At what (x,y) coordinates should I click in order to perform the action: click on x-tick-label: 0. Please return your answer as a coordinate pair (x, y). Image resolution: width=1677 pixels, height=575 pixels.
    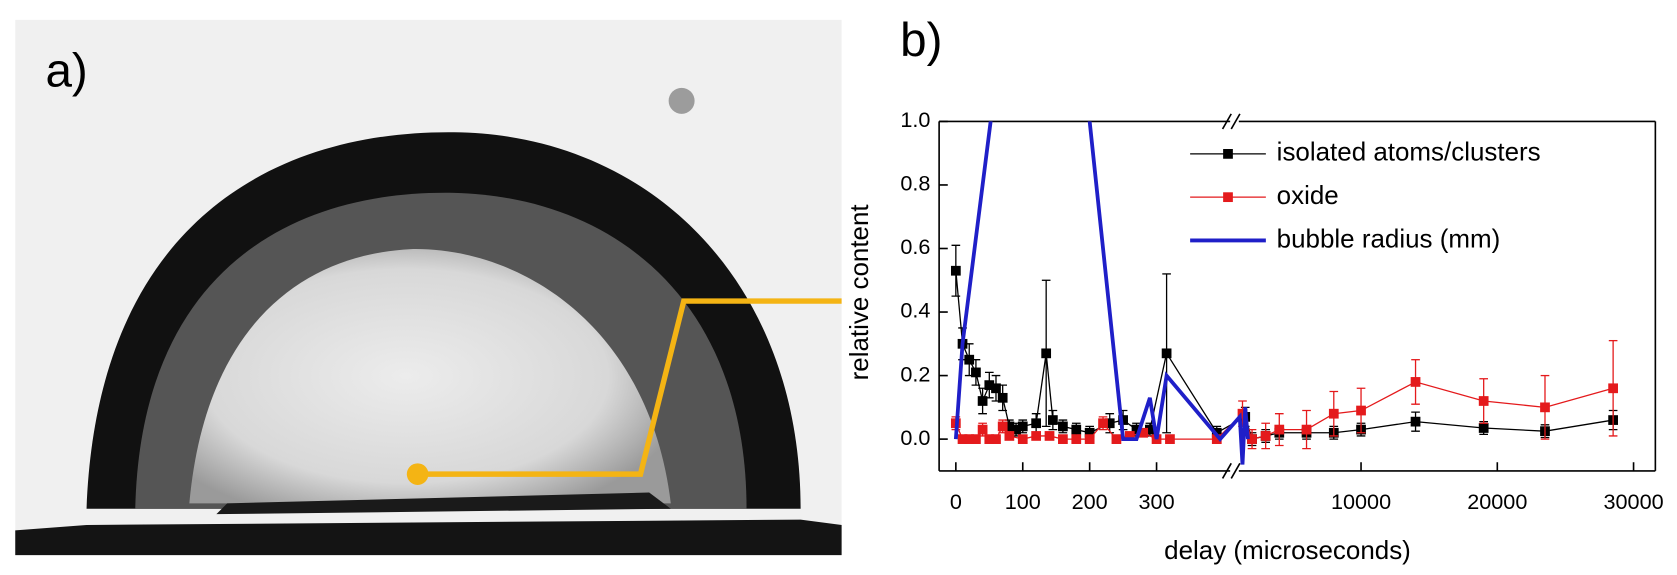
    Looking at the image, I should click on (956, 501).